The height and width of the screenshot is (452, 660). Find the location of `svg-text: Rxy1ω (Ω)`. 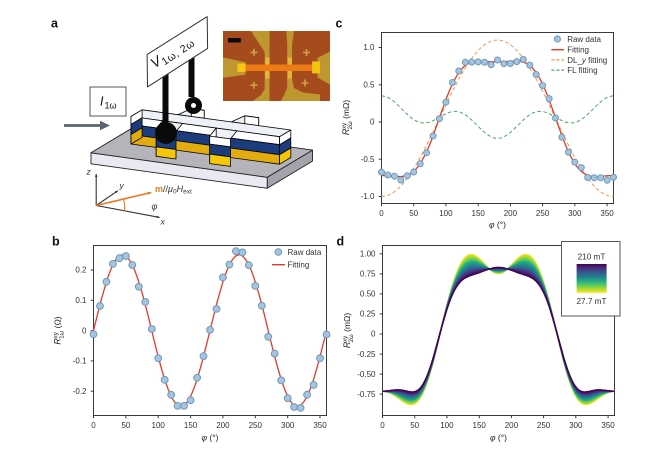

svg-text: Rxy1ω (Ω) is located at coordinates (59, 330).